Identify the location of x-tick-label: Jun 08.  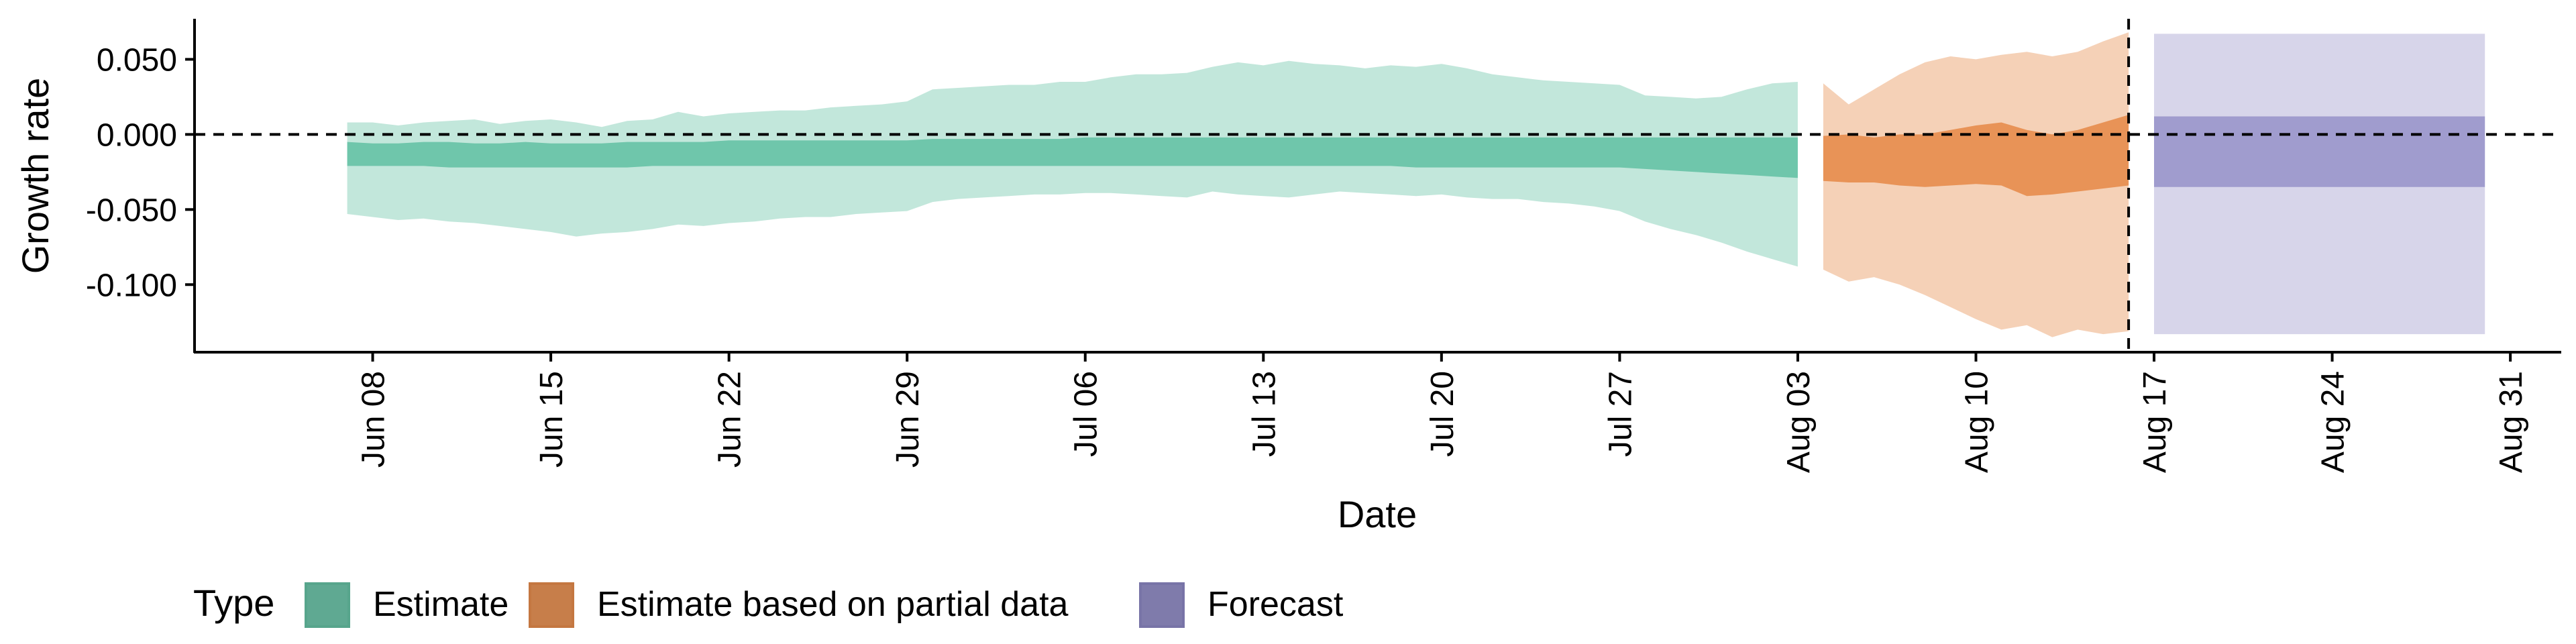
(374, 419).